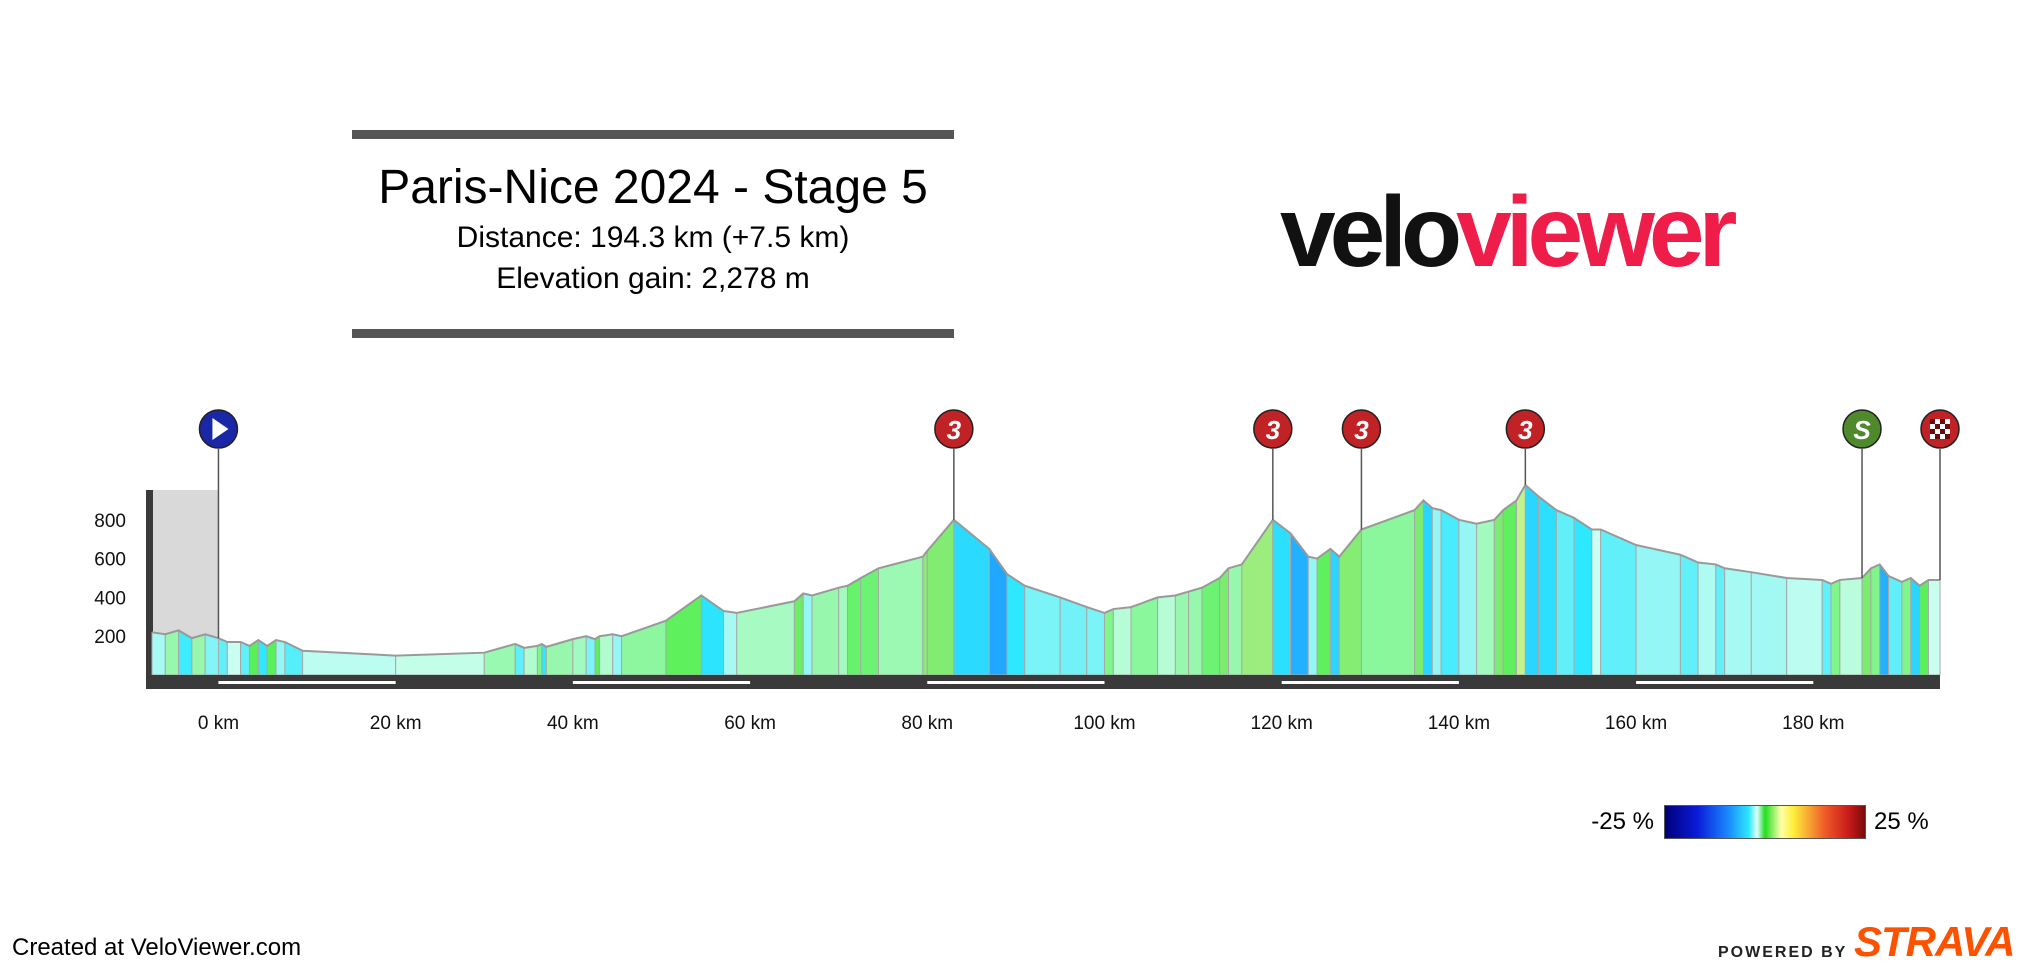 This screenshot has width=2030, height=970. What do you see at coordinates (396, 723) in the screenshot?
I see `x-tick-label: 20 km` at bounding box center [396, 723].